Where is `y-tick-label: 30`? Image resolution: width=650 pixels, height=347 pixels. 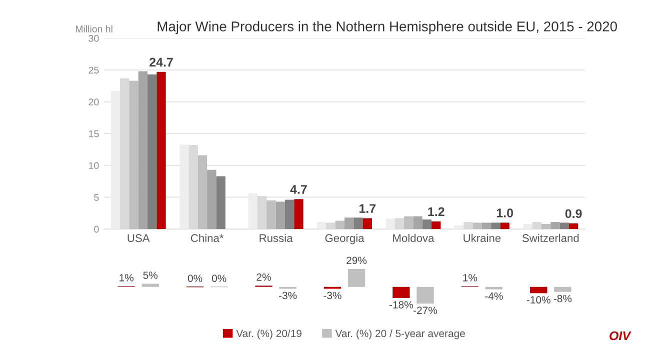
y-tick-label: 30 is located at coordinates (93, 38).